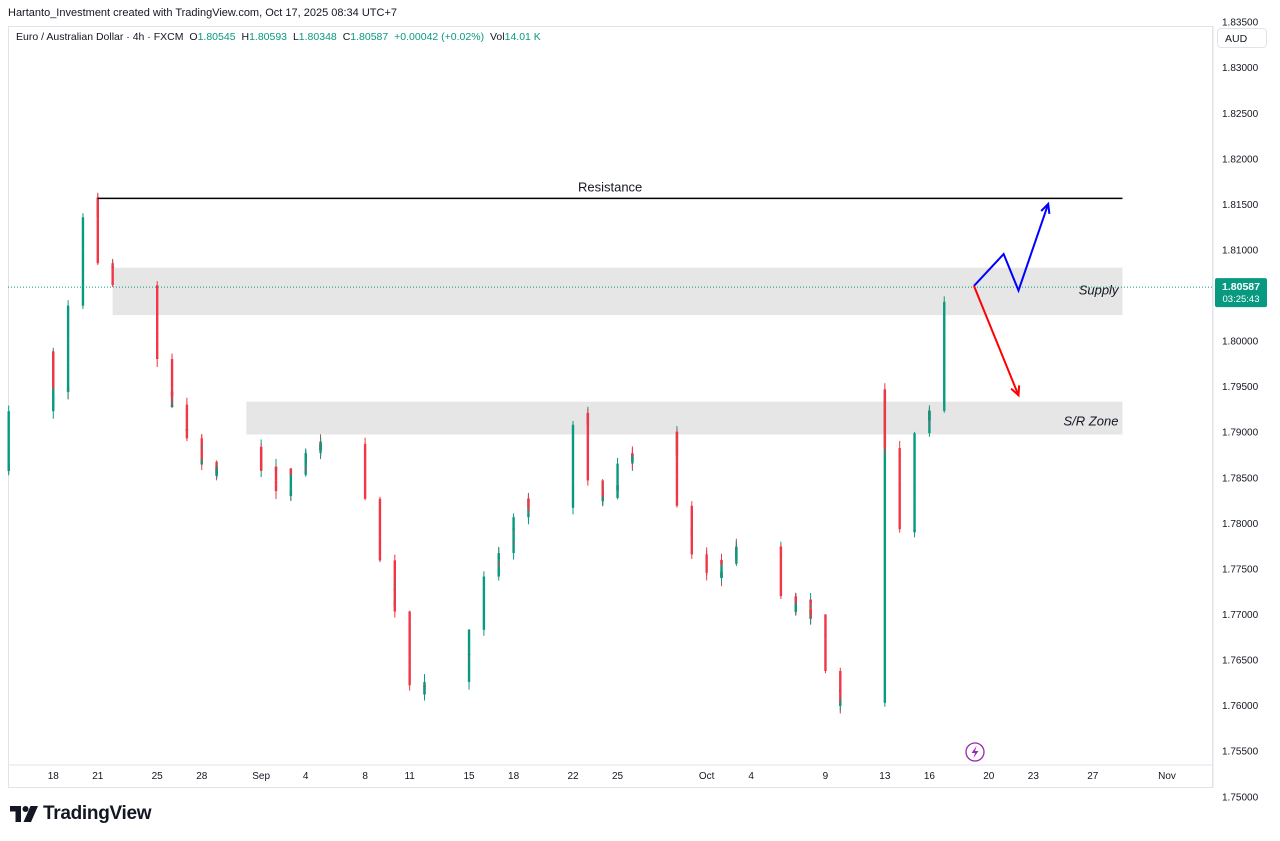 The width and height of the screenshot is (1280, 841). I want to click on bearish-projection-arrow, so click(996, 340).